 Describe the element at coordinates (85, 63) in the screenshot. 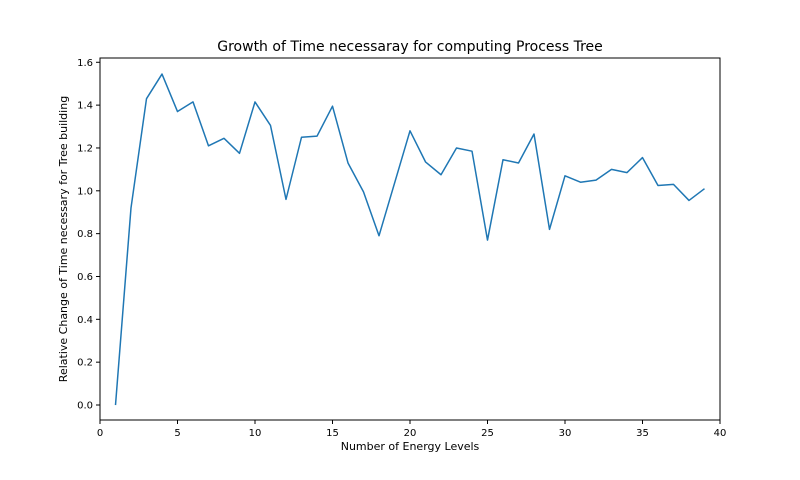

I see `y-tick-label: 1.6` at that location.